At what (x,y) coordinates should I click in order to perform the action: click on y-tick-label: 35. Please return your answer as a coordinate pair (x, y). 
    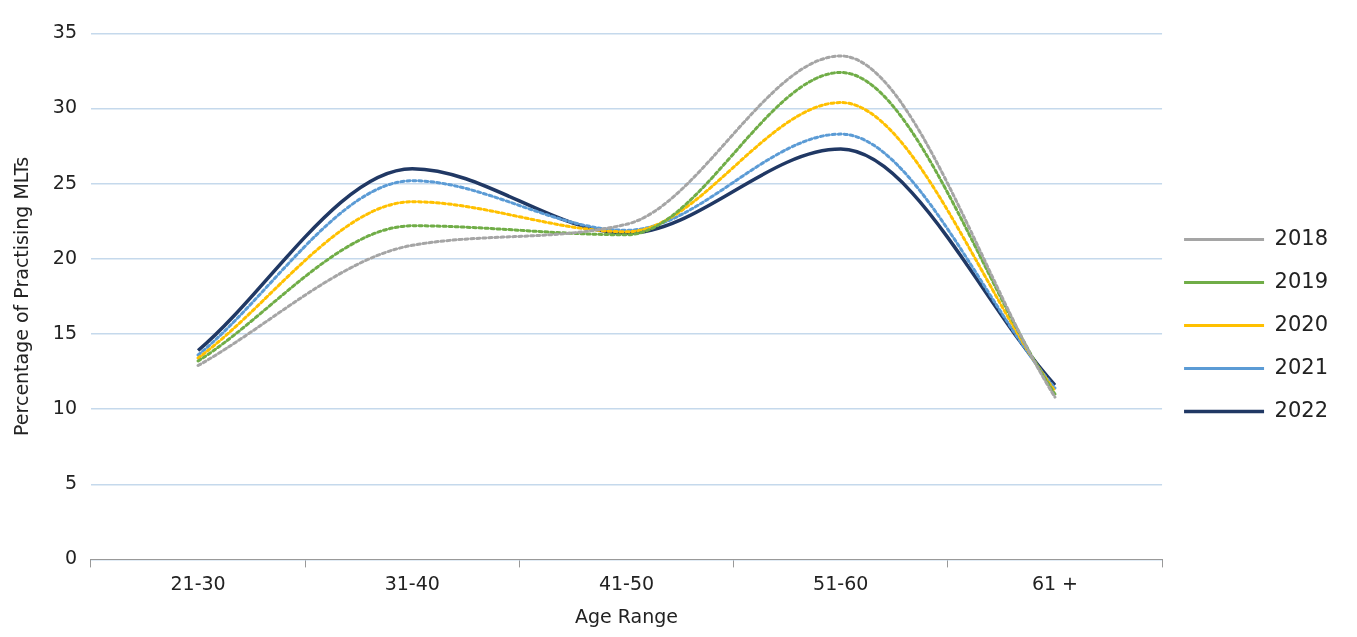
    Looking at the image, I should click on (64, 31).